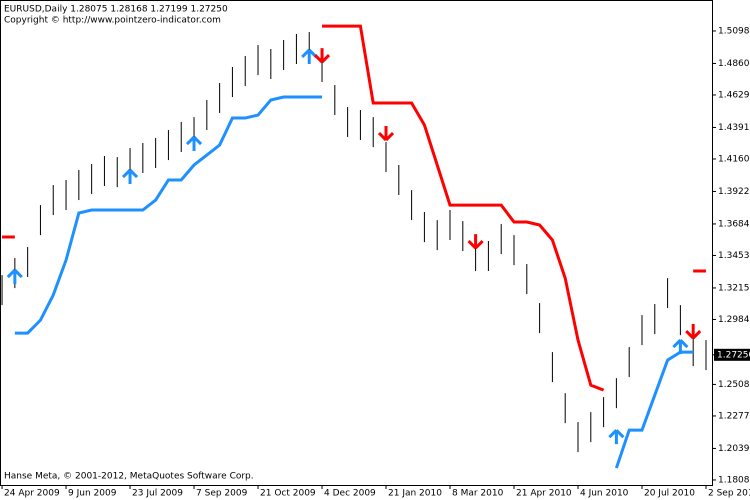 This screenshot has height=500, width=750. Describe the element at coordinates (669, 494) in the screenshot. I see `x-tick-label: 20 Jul 2010` at that location.